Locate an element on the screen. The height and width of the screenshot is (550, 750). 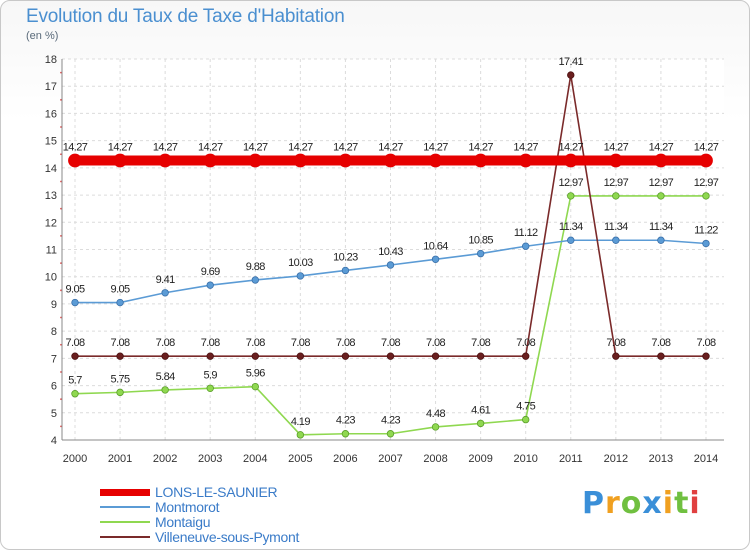
data-label: 11.12 is located at coordinates (526, 233).